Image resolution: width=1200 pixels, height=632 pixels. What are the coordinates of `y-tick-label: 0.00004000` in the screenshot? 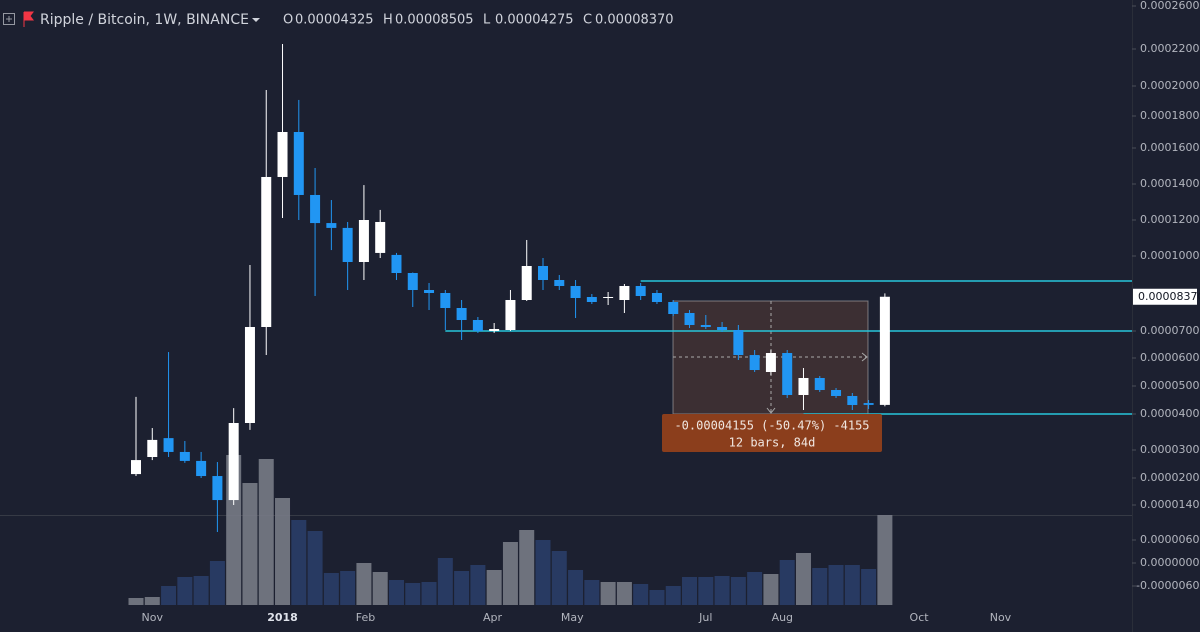 It's located at (1170, 413).